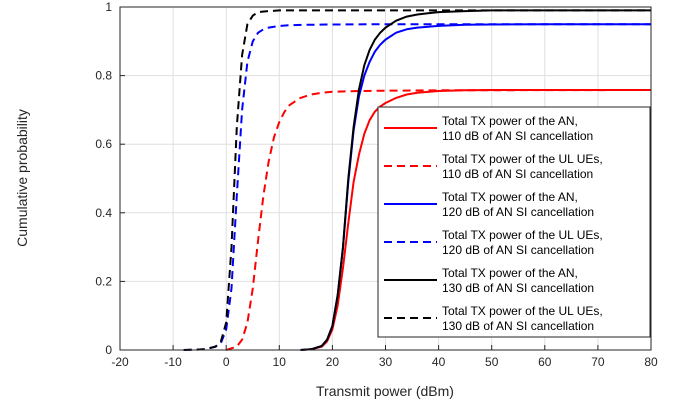 This screenshot has height=406, width=684. What do you see at coordinates (385, 391) in the screenshot?
I see `x-axis-title: Transmit power (dBm)` at bounding box center [385, 391].